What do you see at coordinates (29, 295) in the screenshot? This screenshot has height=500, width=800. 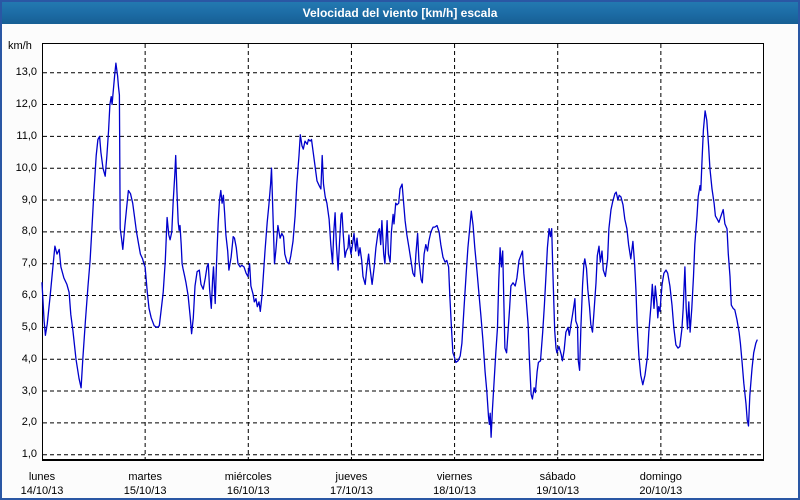 I see `y-tick-label: 6,0` at bounding box center [29, 295].